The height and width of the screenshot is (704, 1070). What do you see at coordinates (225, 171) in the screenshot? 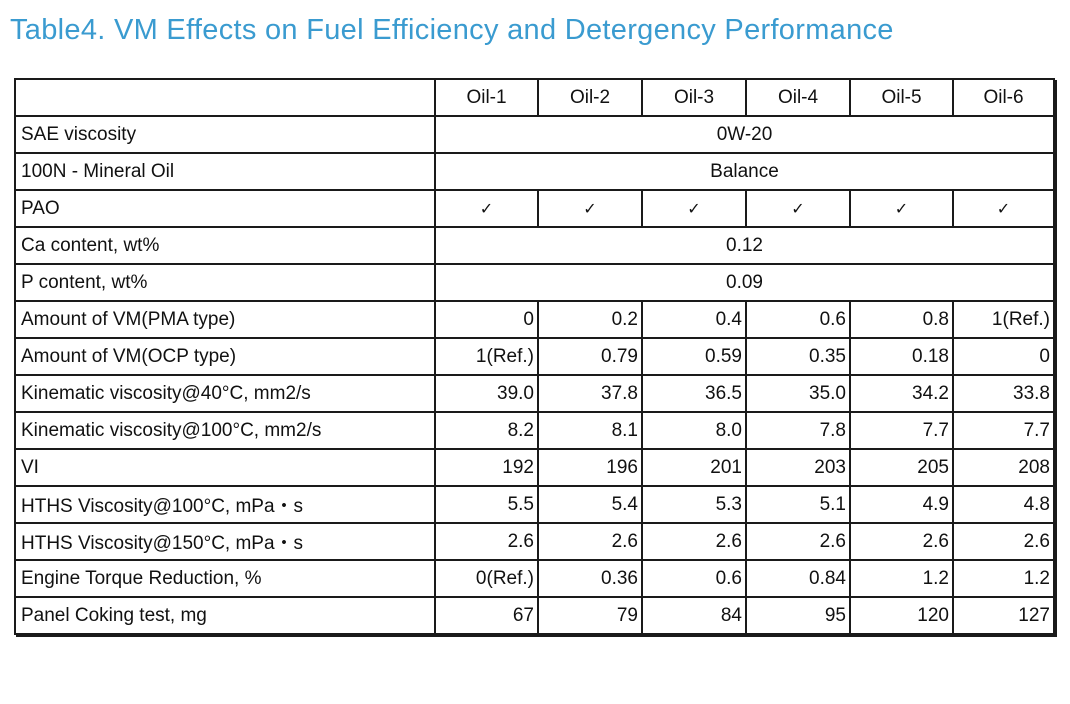
I see `row-label: 100N - Mineral Oil` at bounding box center [225, 171].